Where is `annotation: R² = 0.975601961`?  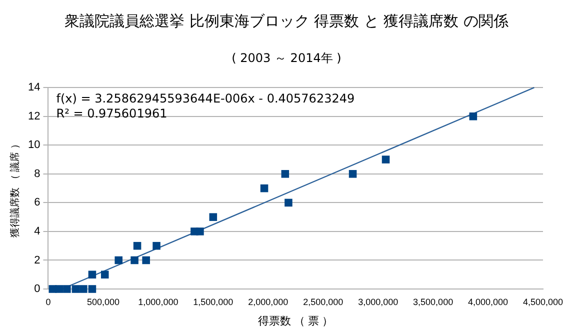
annotation: R² = 0.975601961 is located at coordinates (112, 113).